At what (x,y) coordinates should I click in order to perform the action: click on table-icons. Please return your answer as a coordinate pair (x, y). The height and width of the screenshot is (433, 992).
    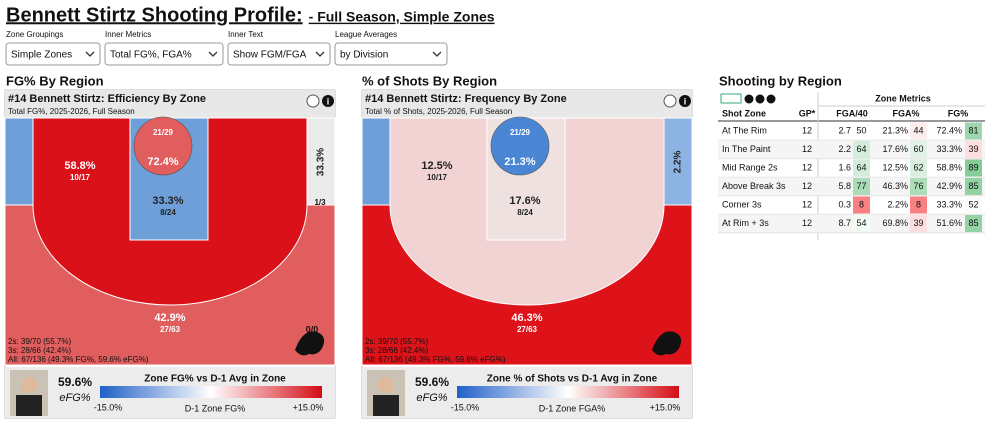
    Looking at the image, I should click on (731, 98).